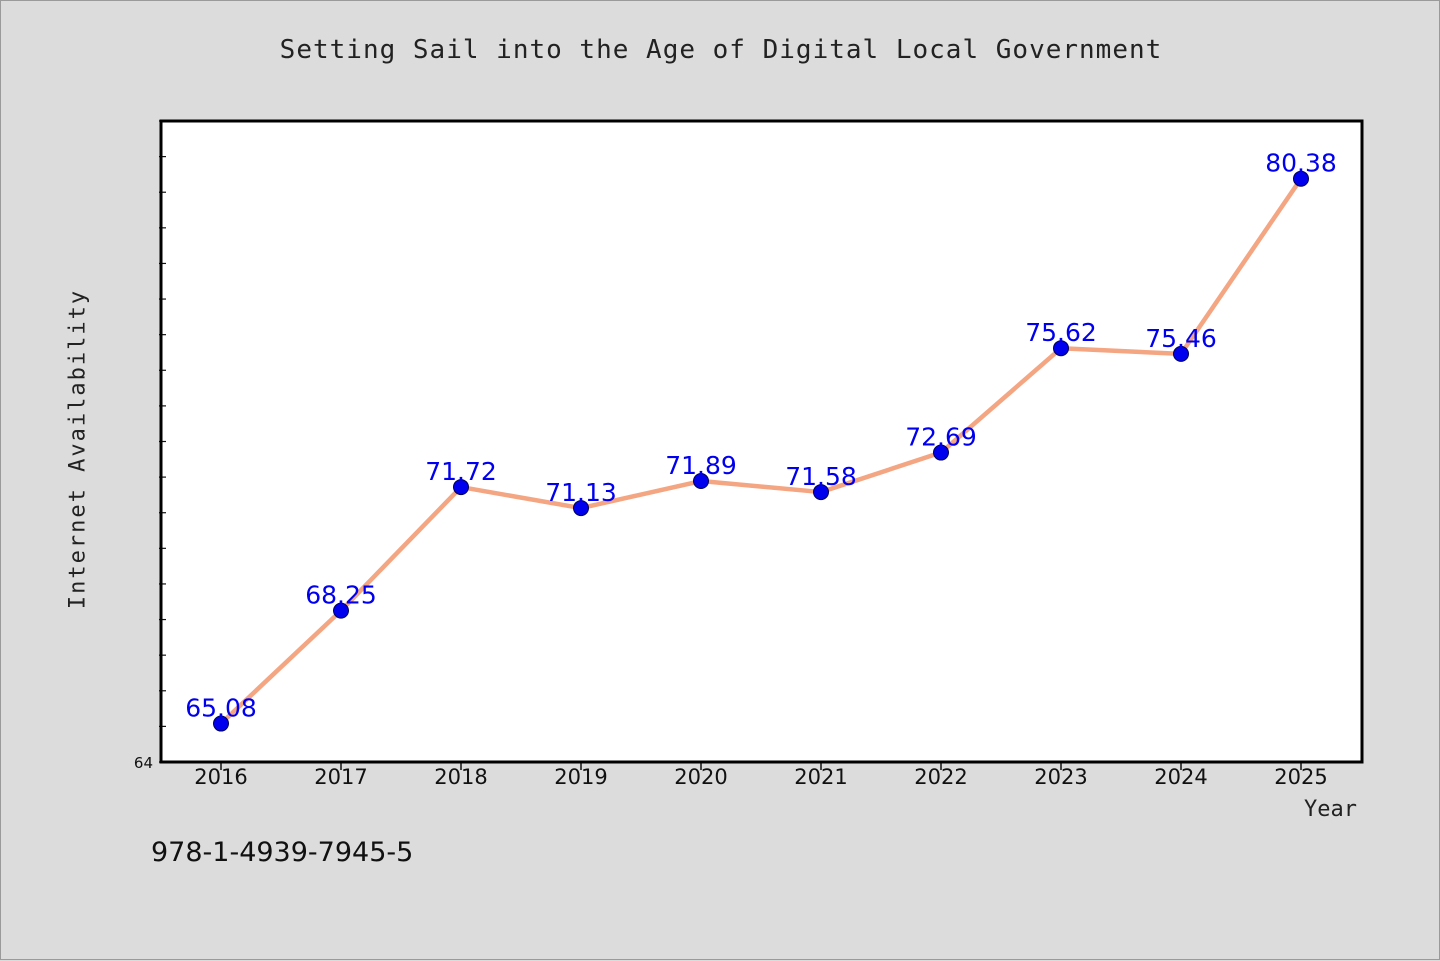 The height and width of the screenshot is (961, 1440). I want to click on x-tick-label: 2017, so click(340, 777).